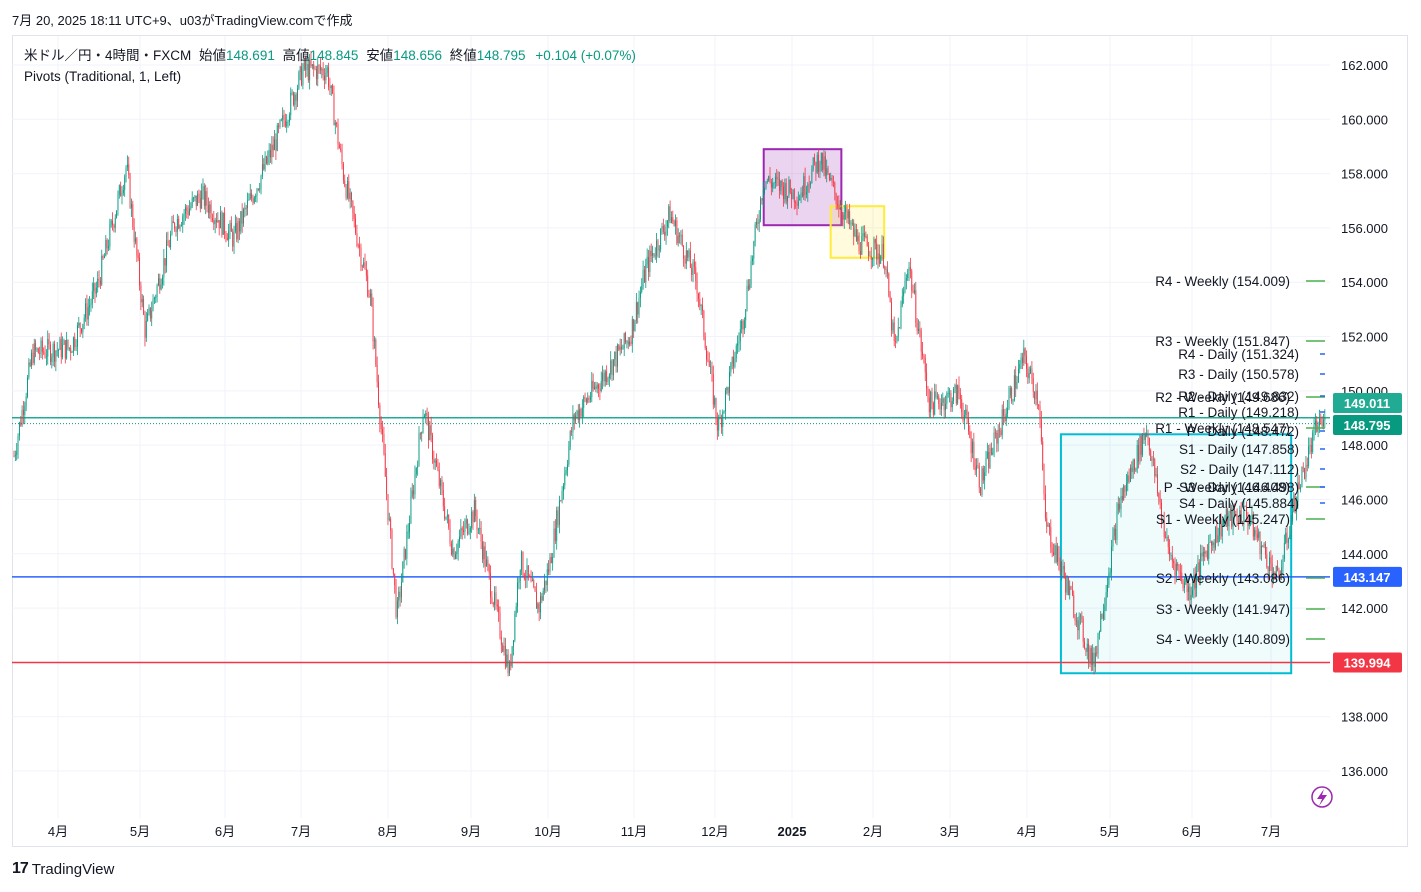 The height and width of the screenshot is (892, 1421). I want to click on price-tag, so click(1367, 576).